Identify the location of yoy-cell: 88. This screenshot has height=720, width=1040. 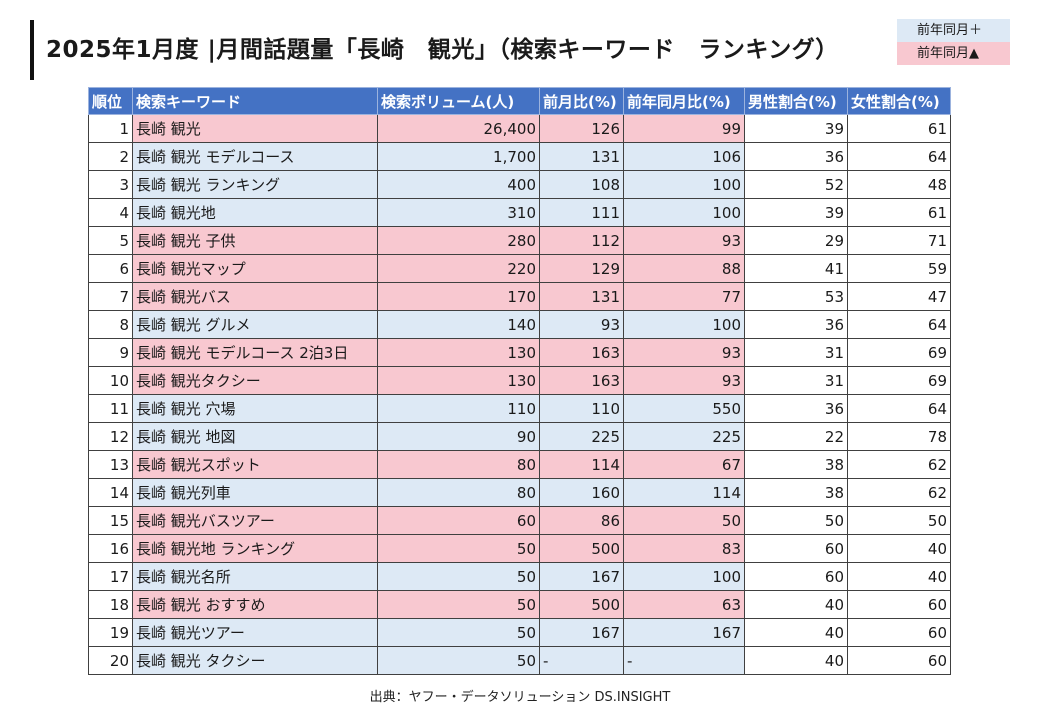
(684, 268).